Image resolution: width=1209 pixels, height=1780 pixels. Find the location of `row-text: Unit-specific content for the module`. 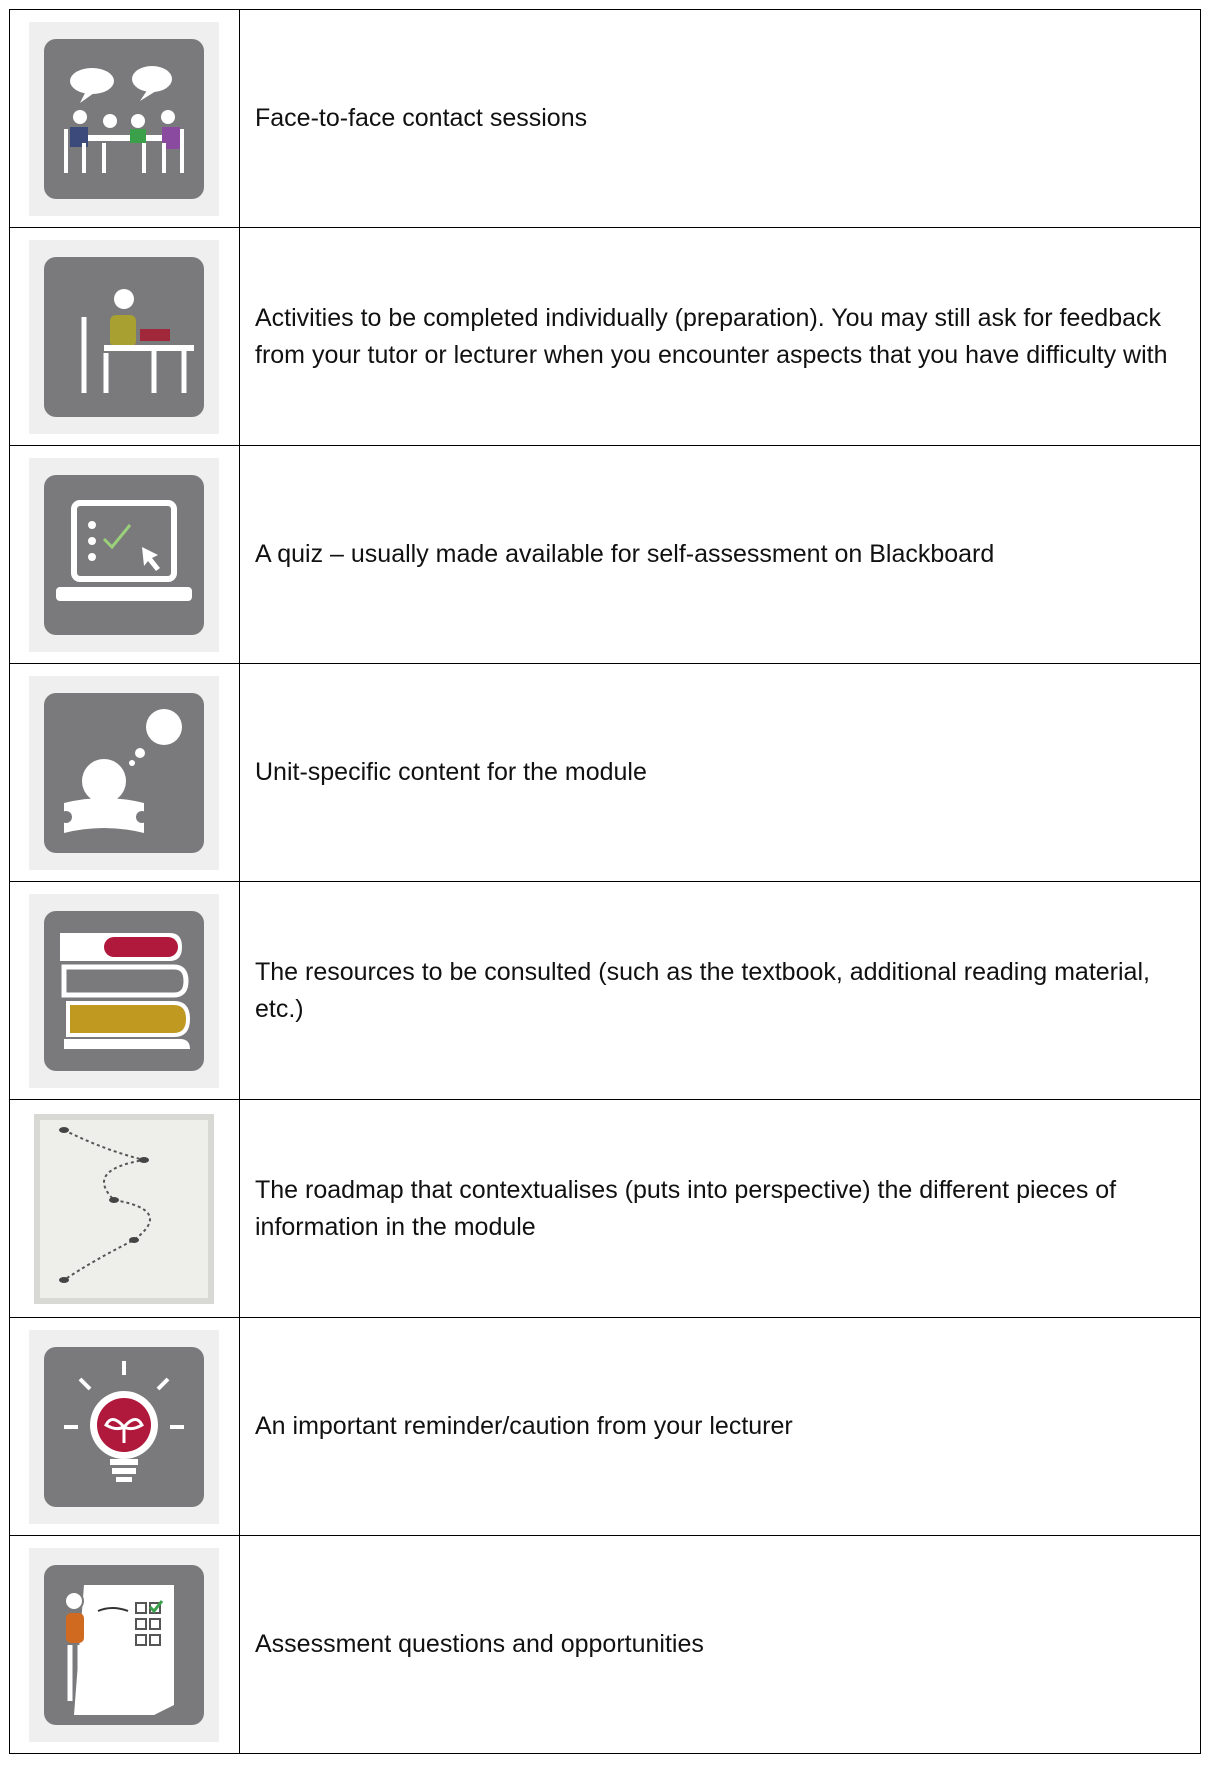

row-text: Unit-specific content for the module is located at coordinates (720, 772).